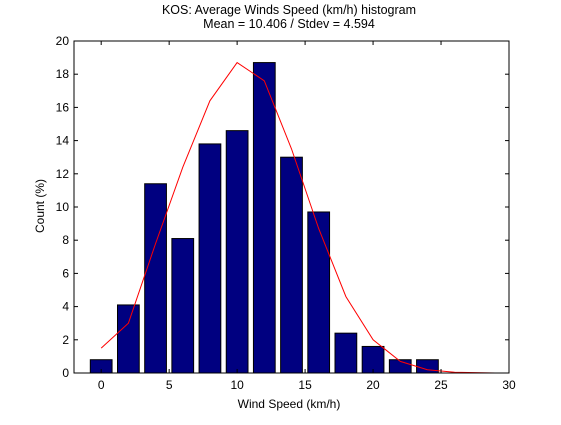 This screenshot has height=425, width=561. Describe the element at coordinates (65, 373) in the screenshot. I see `y-tick-label: 0` at that location.